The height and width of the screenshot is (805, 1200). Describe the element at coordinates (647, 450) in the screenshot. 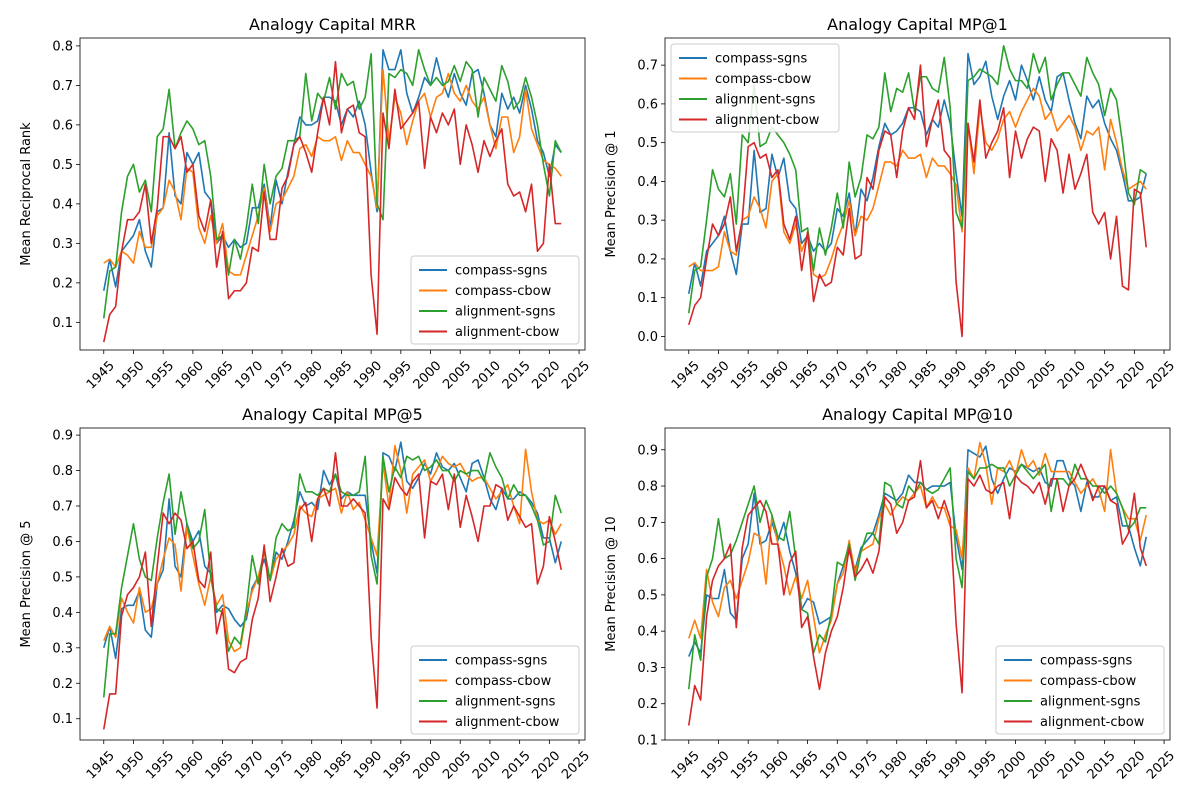

I see `y-tick-label: 0.9` at that location.